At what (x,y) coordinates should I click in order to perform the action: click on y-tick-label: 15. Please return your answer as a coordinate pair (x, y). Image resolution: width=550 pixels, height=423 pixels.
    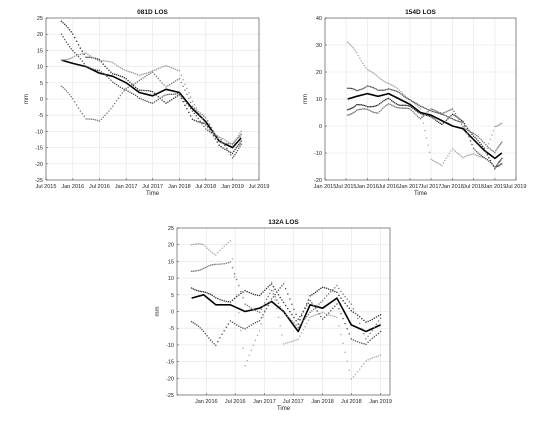
    Looking at the image, I should click on (40, 51).